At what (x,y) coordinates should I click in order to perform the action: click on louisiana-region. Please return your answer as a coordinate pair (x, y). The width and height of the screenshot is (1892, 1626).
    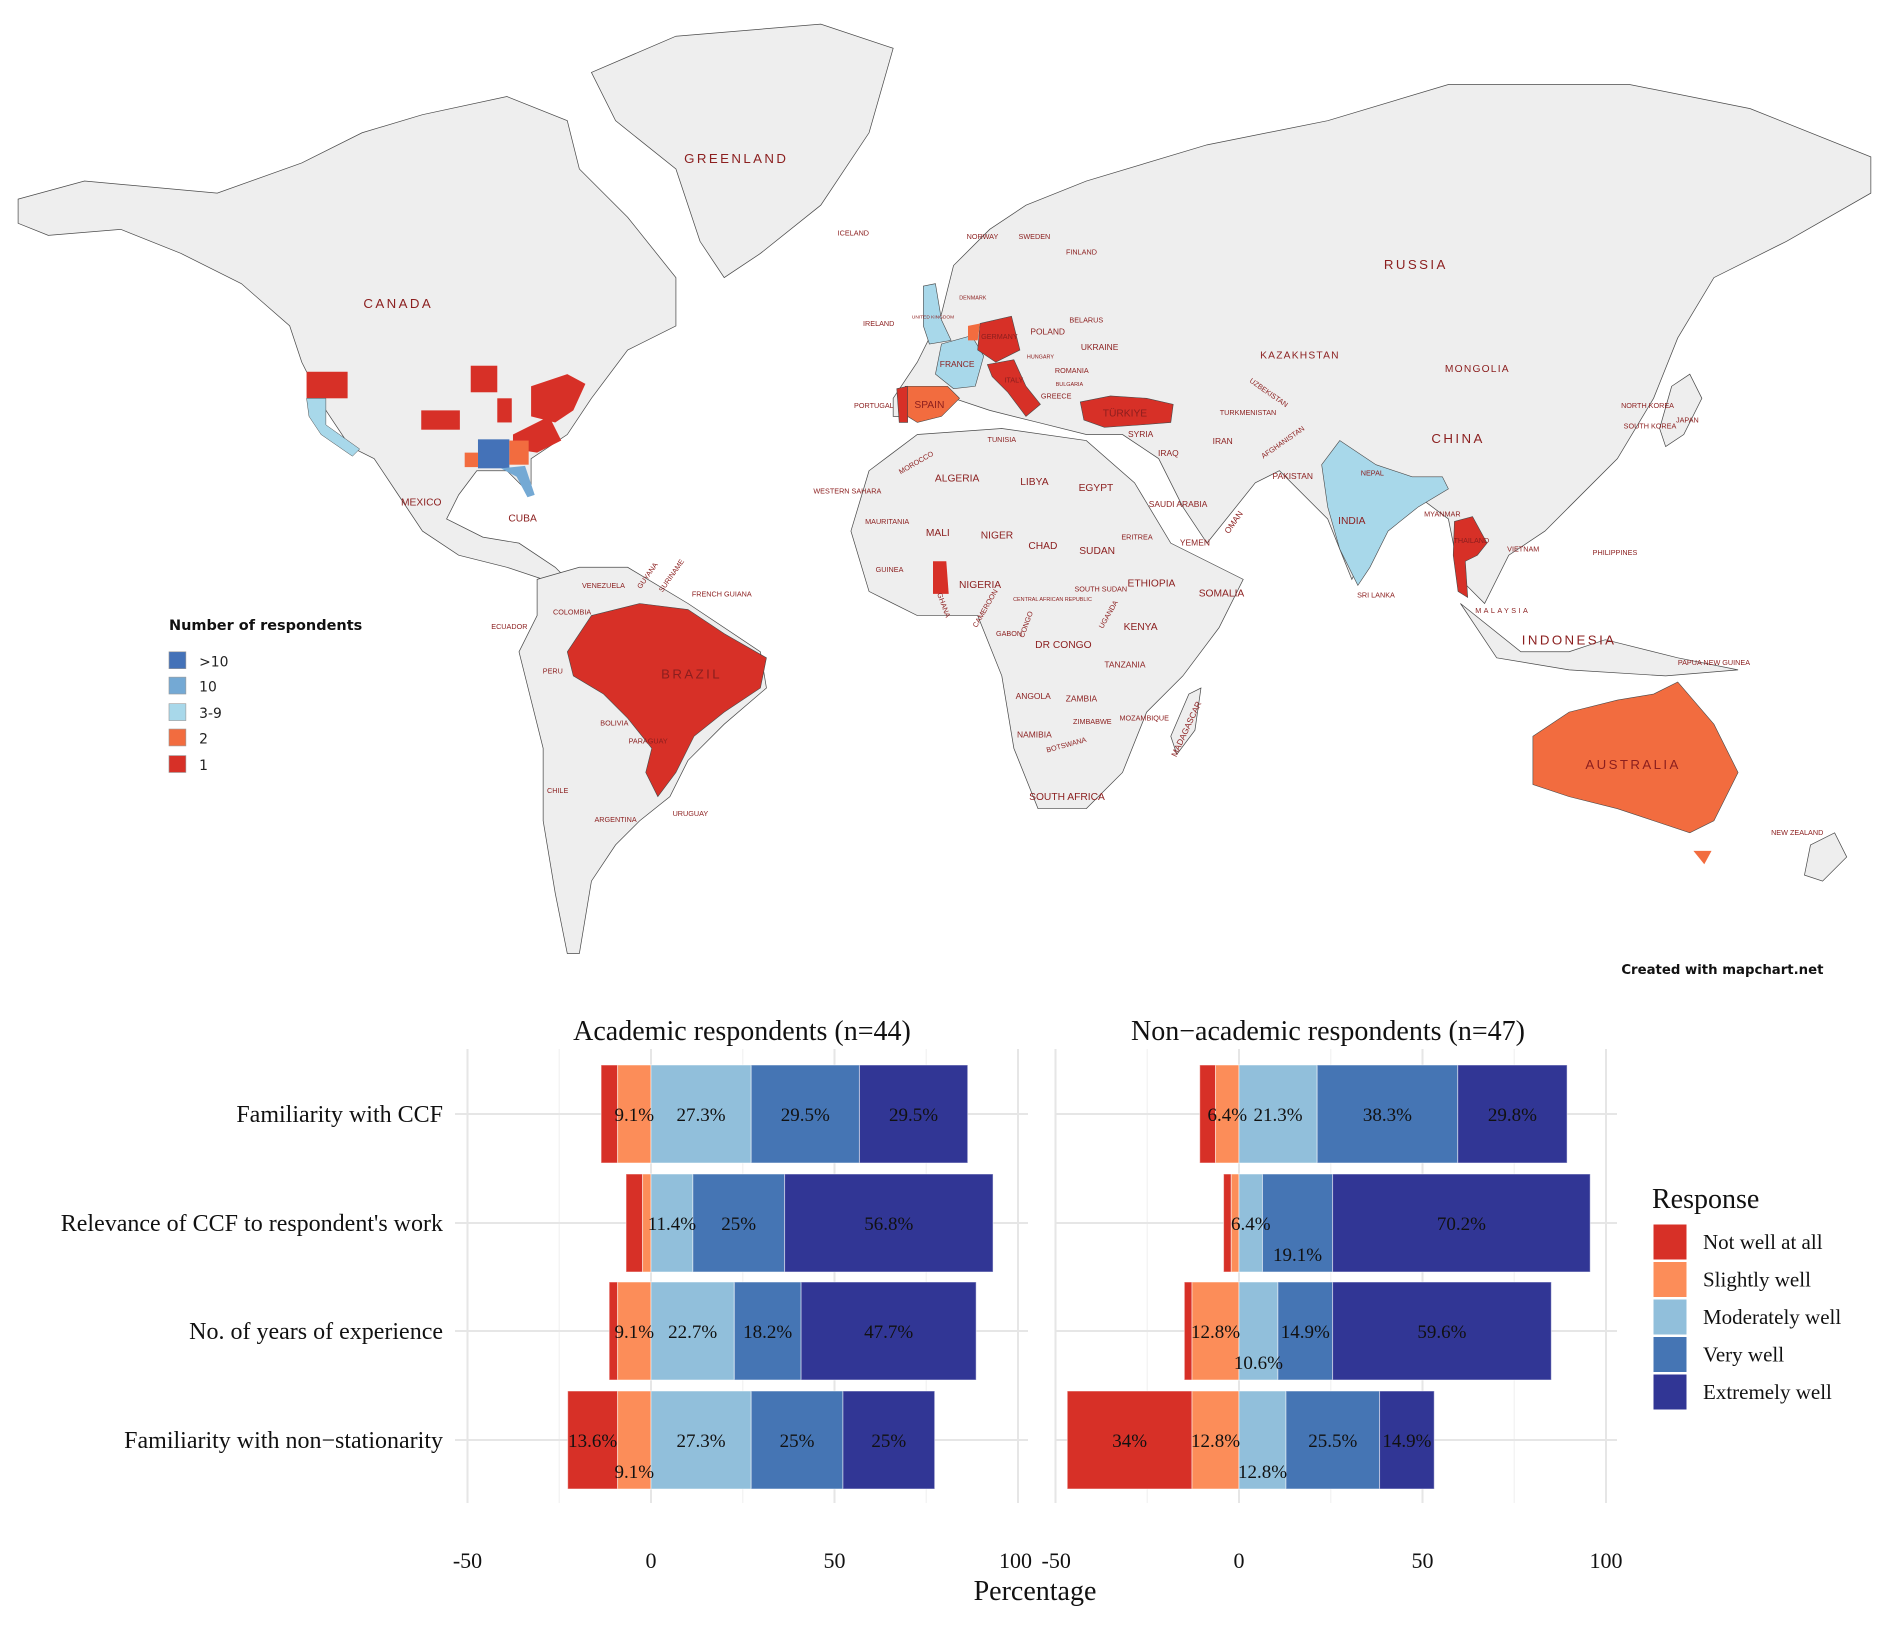
    Looking at the image, I should click on (471, 460).